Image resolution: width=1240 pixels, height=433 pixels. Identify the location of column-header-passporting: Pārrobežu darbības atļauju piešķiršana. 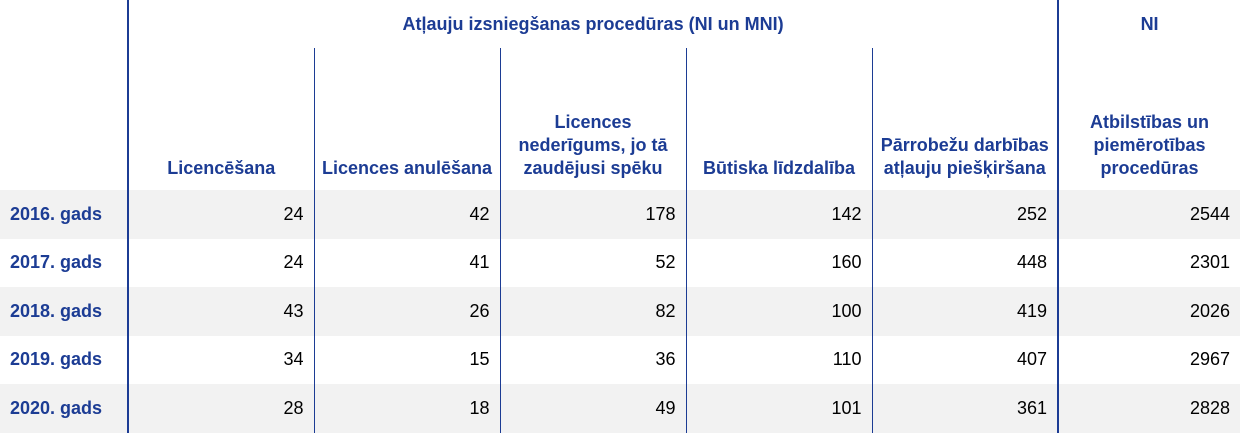
(965, 119).